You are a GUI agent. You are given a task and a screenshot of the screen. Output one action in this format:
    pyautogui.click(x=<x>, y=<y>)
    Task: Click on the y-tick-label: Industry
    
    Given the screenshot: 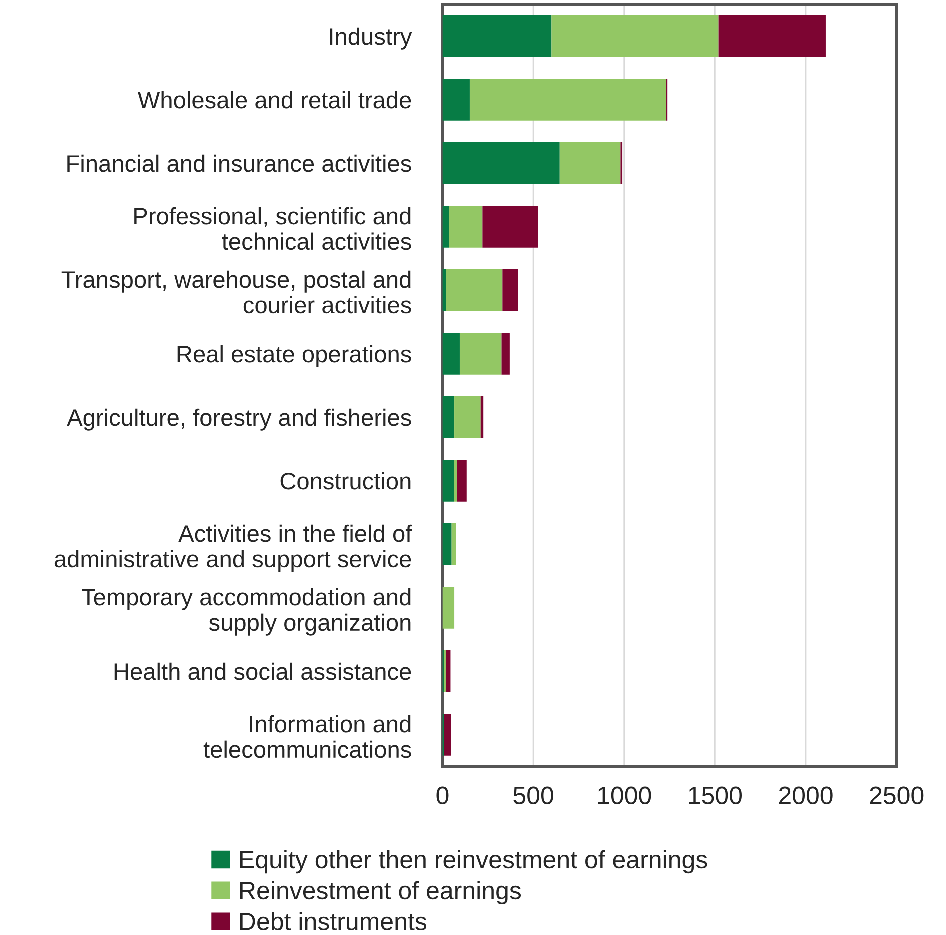 What is the action you would take?
    pyautogui.click(x=371, y=39)
    